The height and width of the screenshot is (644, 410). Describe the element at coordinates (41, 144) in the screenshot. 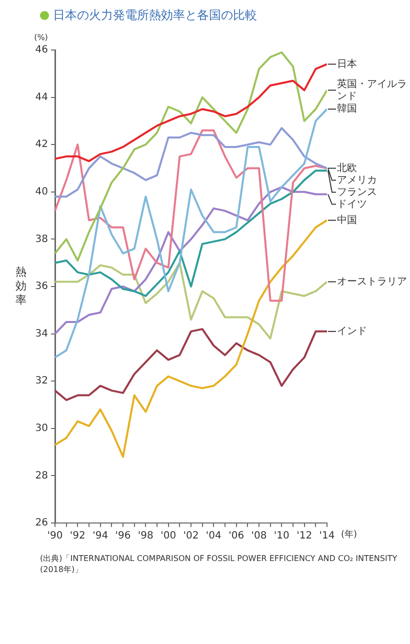

I see `y-tick-label: 42` at that location.